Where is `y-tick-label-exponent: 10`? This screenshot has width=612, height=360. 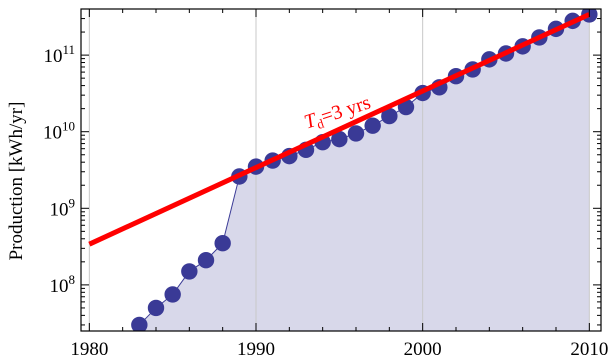 y-tick-label-exponent: 10 is located at coordinates (68, 126).